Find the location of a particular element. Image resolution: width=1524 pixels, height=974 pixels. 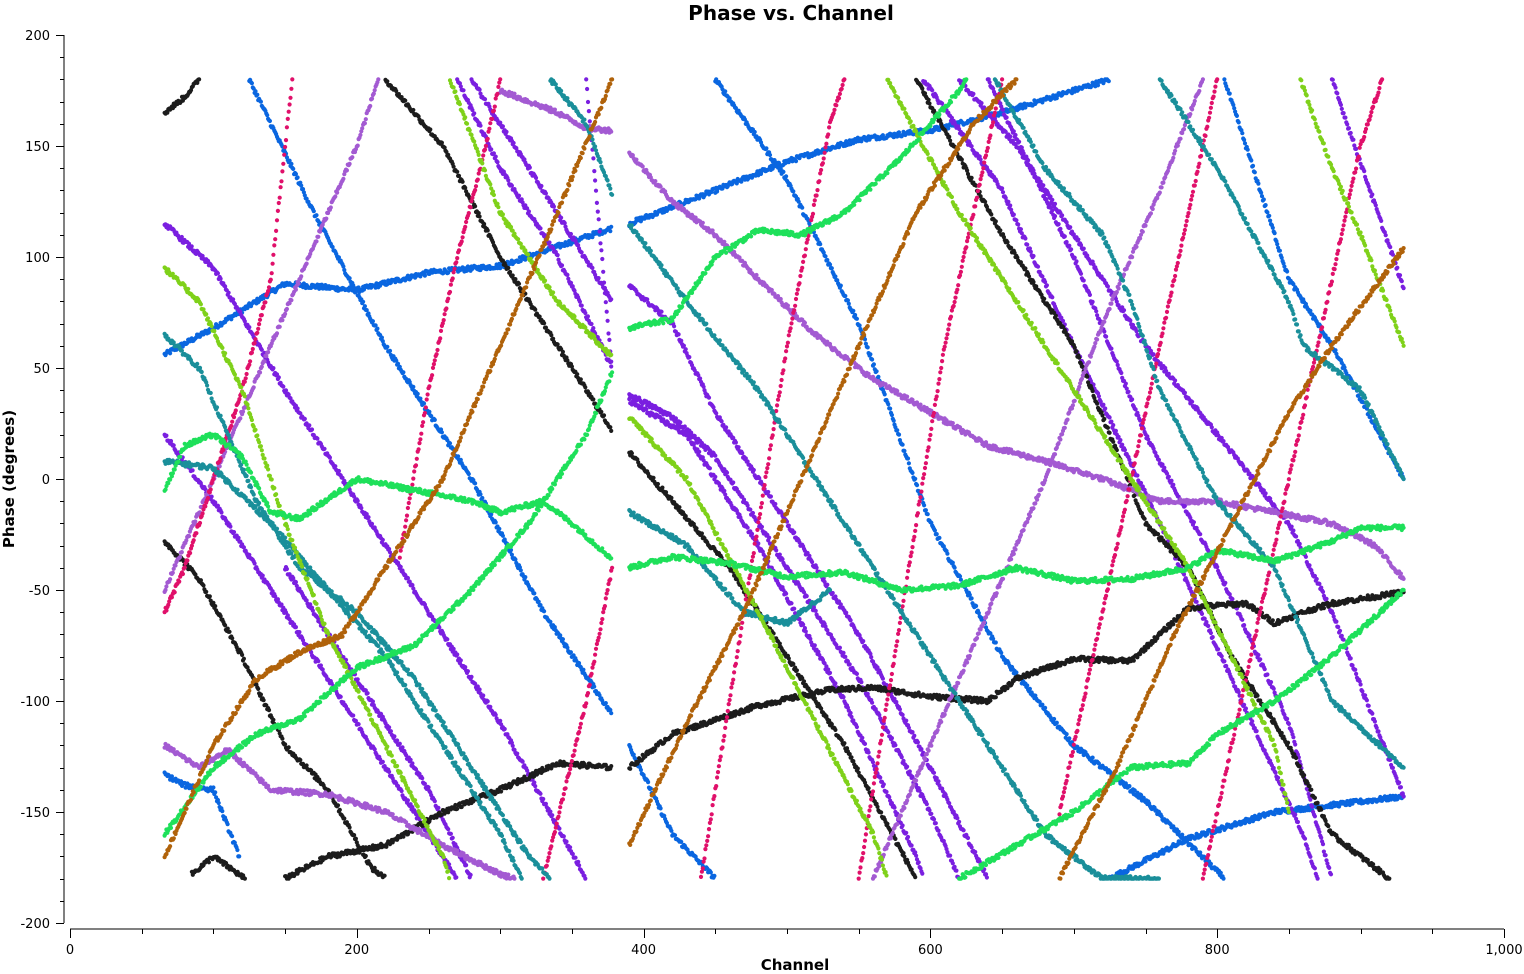

y-tick-label: 150 is located at coordinates (37, 147).